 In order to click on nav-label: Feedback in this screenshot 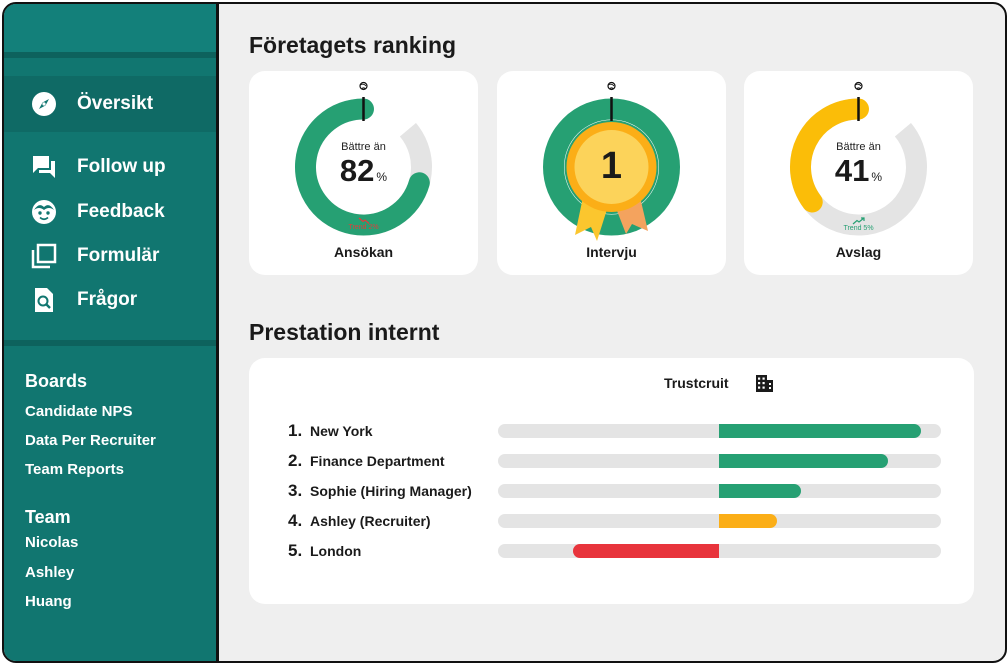, I will do `click(121, 211)`.